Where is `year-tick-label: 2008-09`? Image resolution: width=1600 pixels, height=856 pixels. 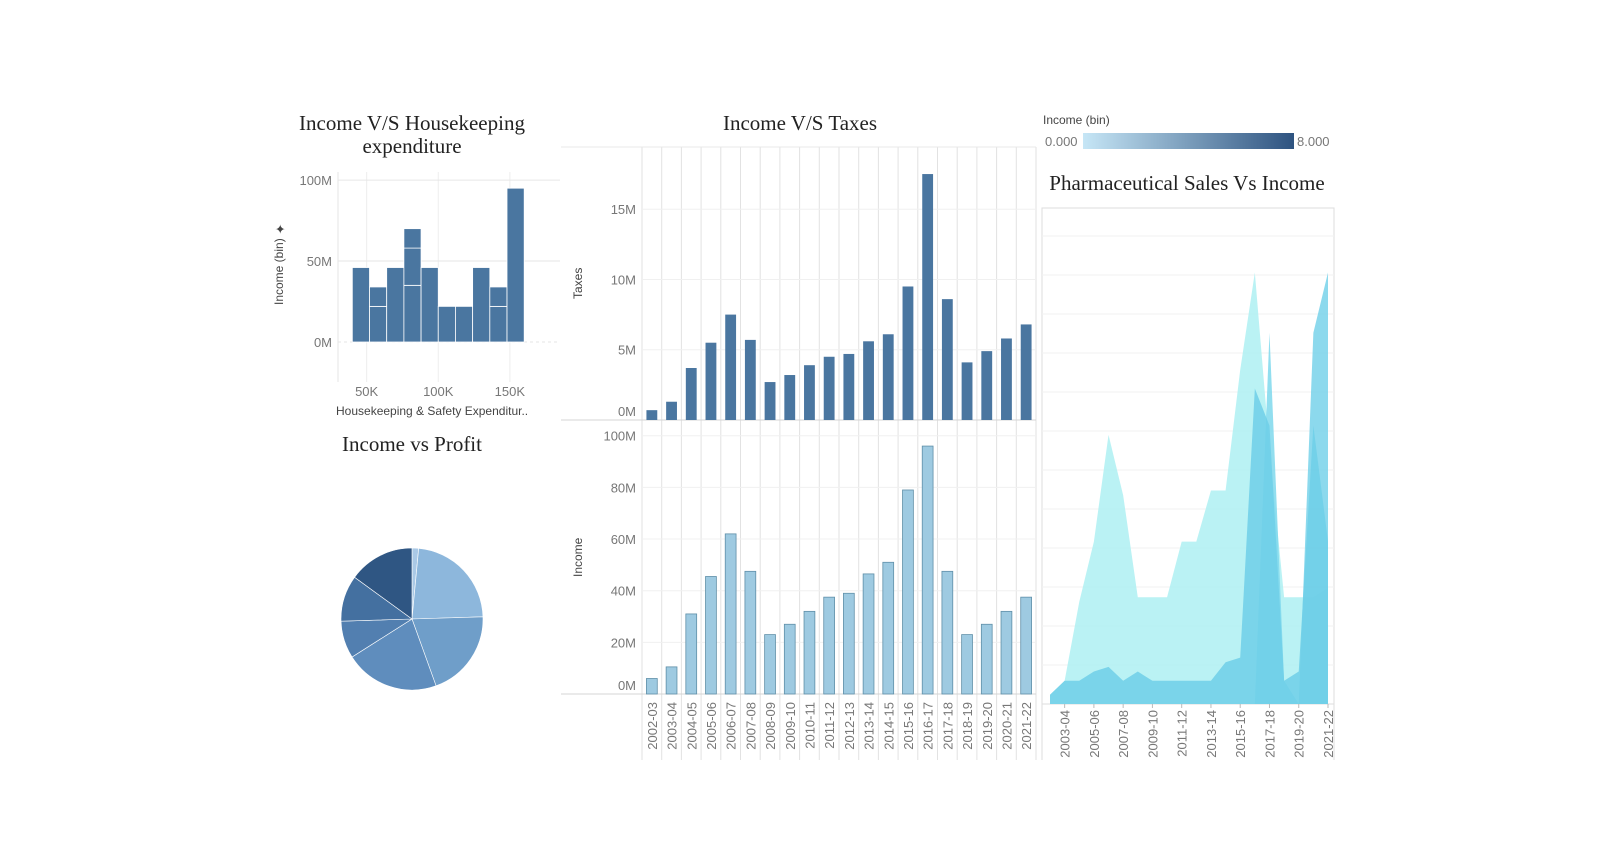
year-tick-label: 2008-09 is located at coordinates (770, 726).